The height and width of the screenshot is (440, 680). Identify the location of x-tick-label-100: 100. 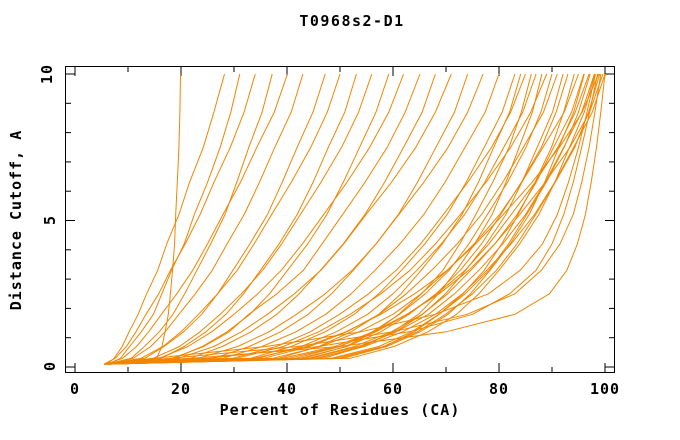
(605, 389).